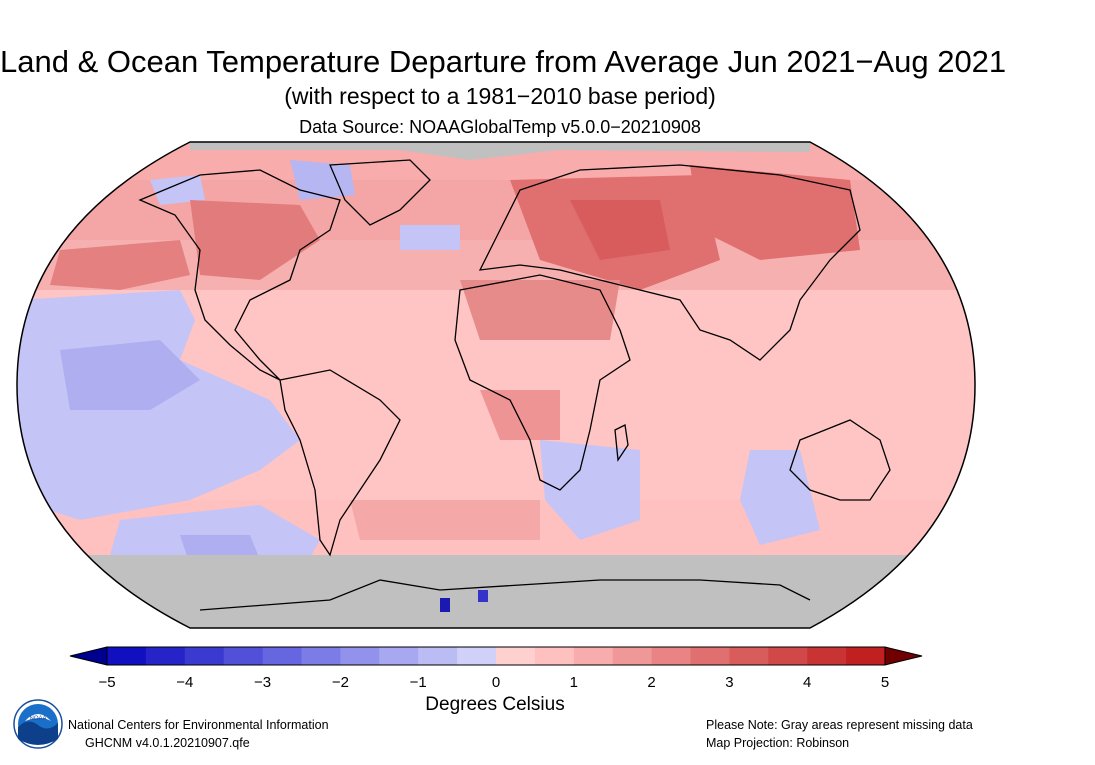  I want to click on russia-warm-core, so click(620, 230).